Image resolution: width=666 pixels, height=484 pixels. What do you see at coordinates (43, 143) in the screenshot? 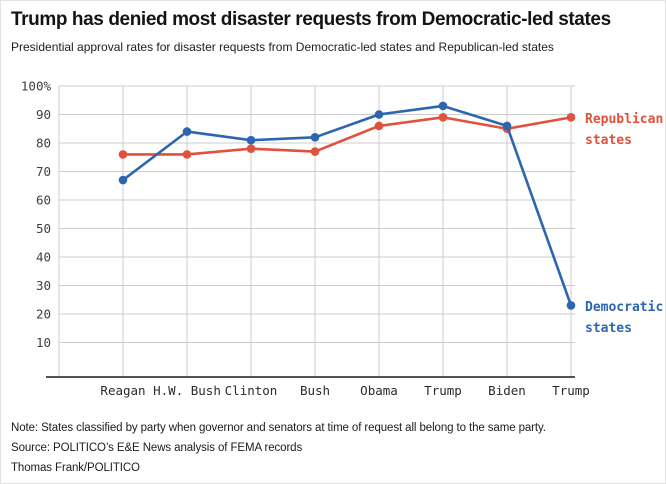
I see `y-tick-label: 80` at bounding box center [43, 143].